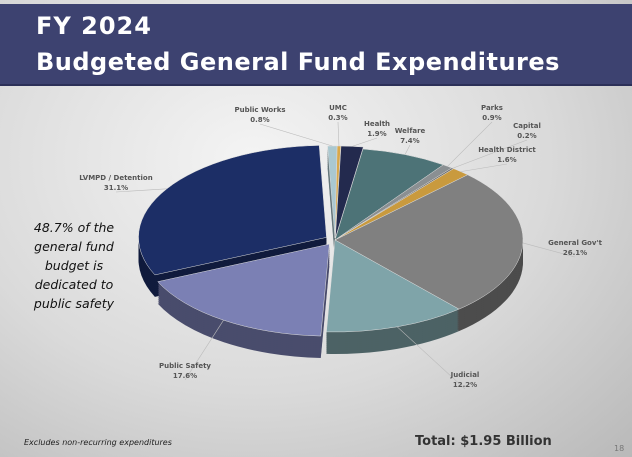 This screenshot has width=632, height=457. I want to click on slice-value-label: 12.2%, so click(465, 385).